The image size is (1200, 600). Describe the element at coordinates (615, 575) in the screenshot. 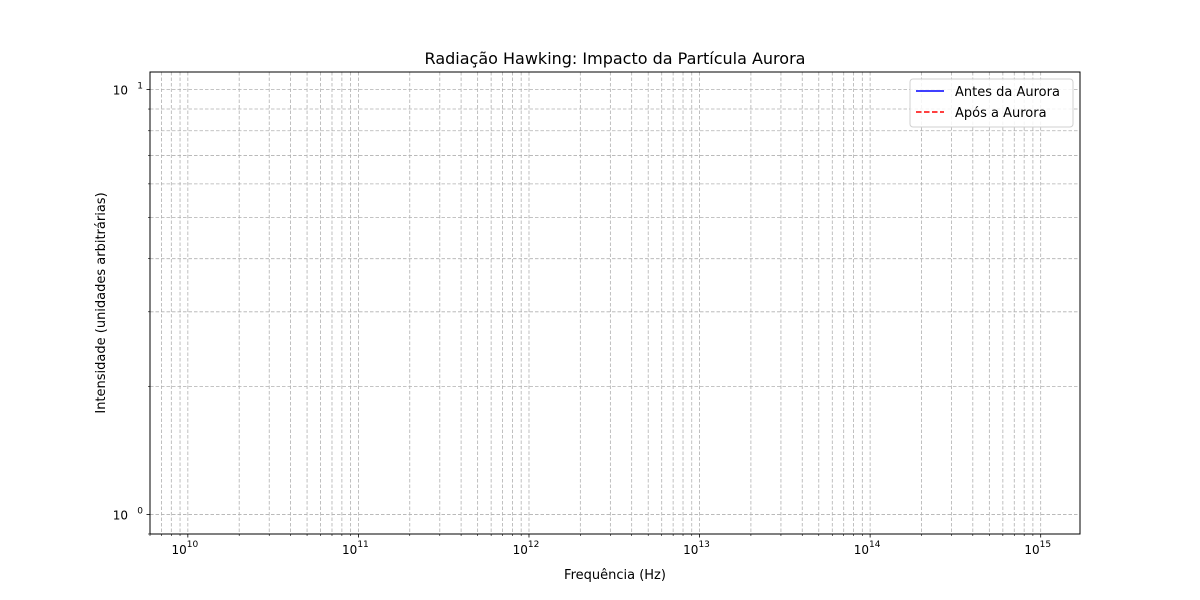

I see `x-axis-label: Frequência (Hz)` at that location.